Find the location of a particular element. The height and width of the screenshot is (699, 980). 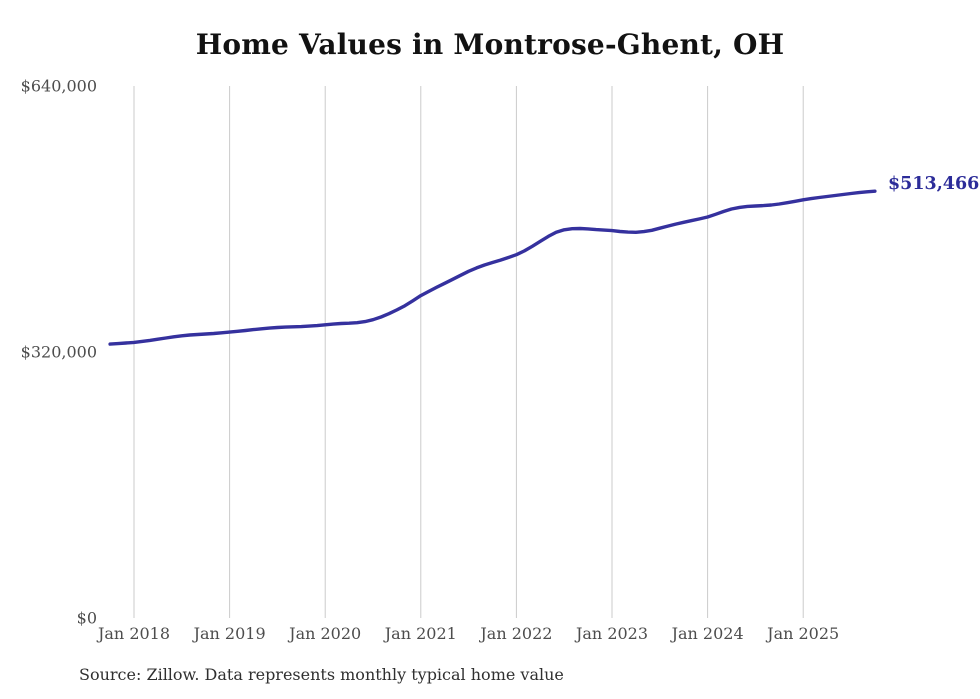

x-tick-label: Jan 2023 is located at coordinates (612, 633).